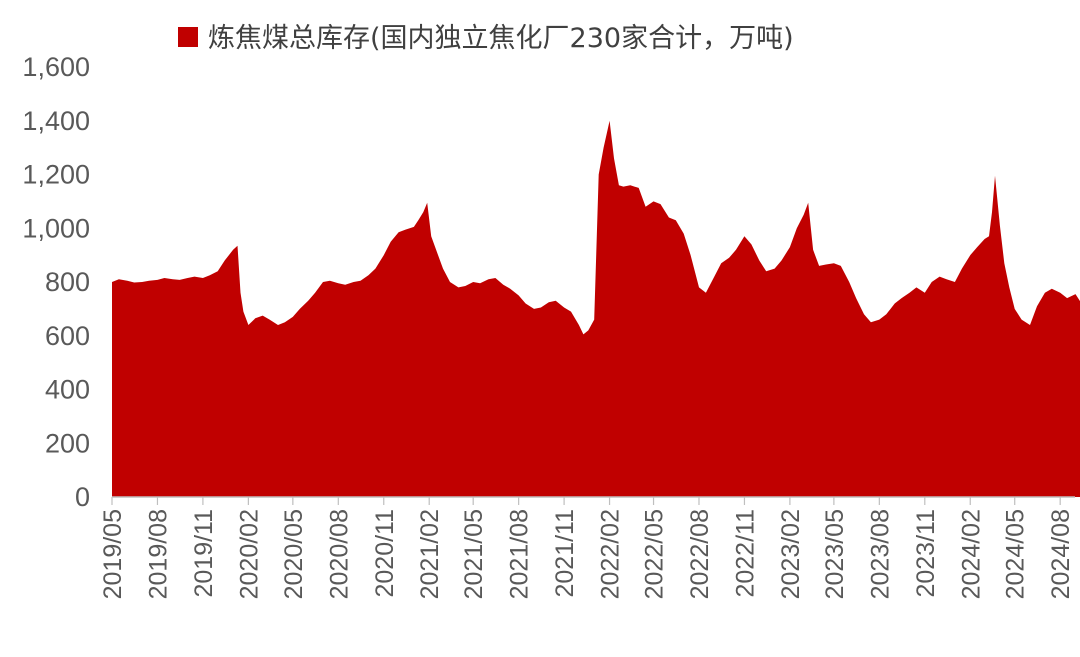  What do you see at coordinates (204, 553) in the screenshot?
I see `x-tick-label: 2019/11` at bounding box center [204, 553].